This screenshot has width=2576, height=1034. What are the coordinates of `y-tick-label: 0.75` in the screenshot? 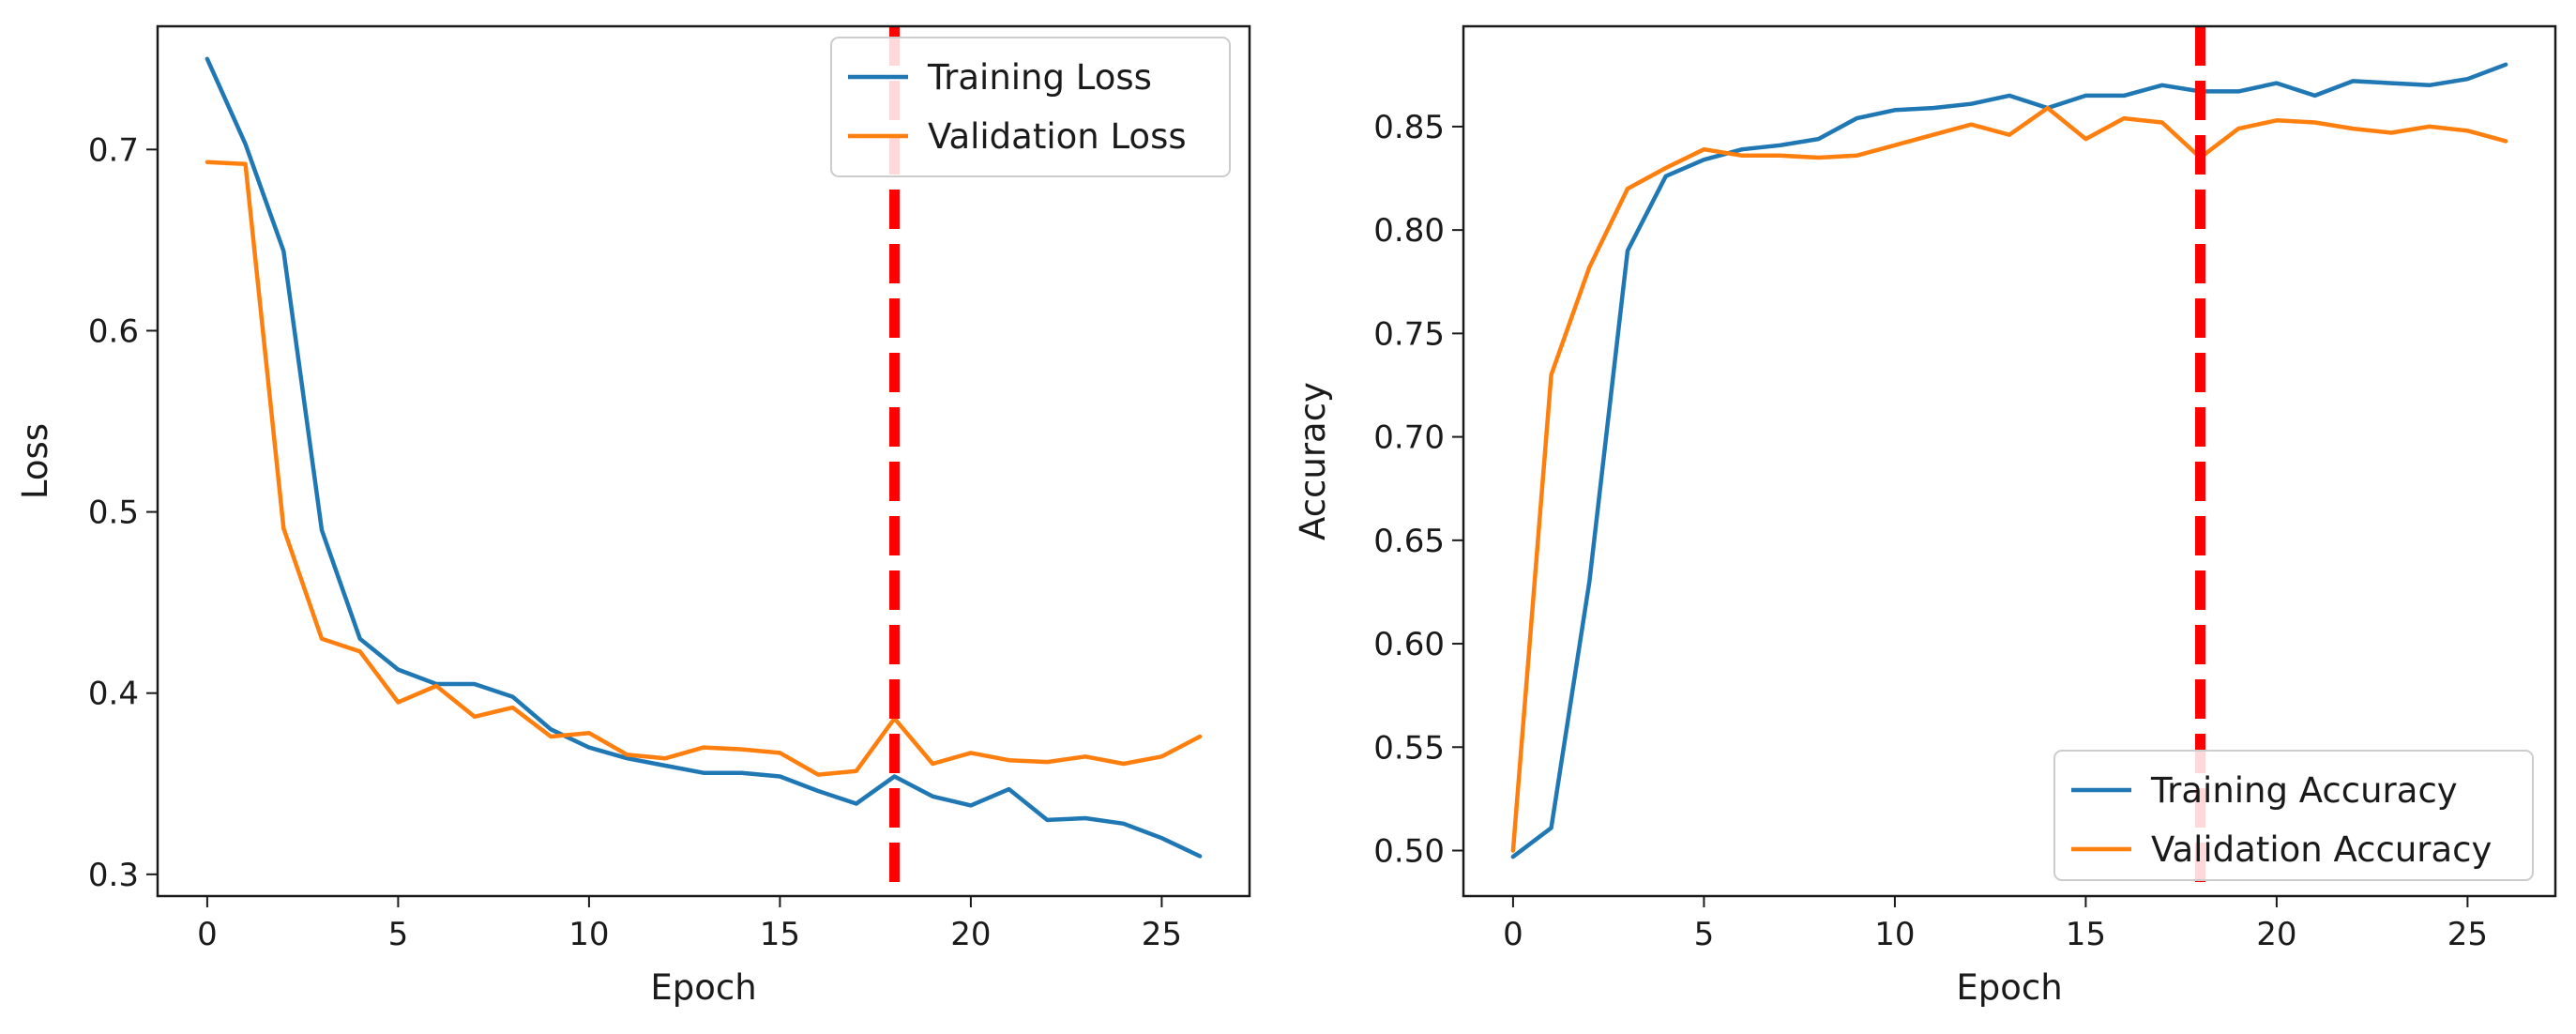 It's located at (1409, 334).